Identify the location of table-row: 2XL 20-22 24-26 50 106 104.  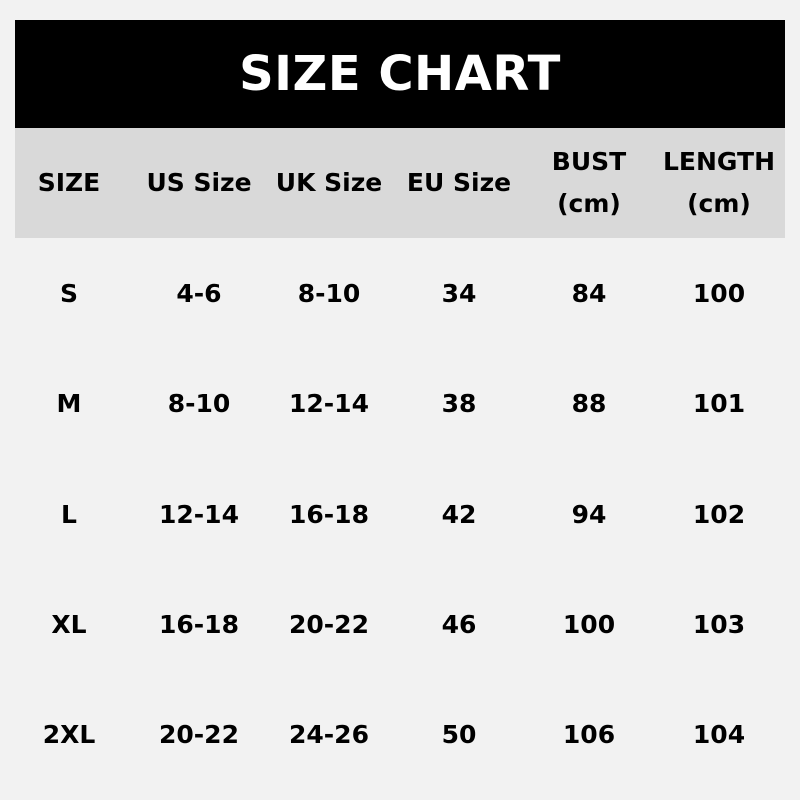
(400, 739).